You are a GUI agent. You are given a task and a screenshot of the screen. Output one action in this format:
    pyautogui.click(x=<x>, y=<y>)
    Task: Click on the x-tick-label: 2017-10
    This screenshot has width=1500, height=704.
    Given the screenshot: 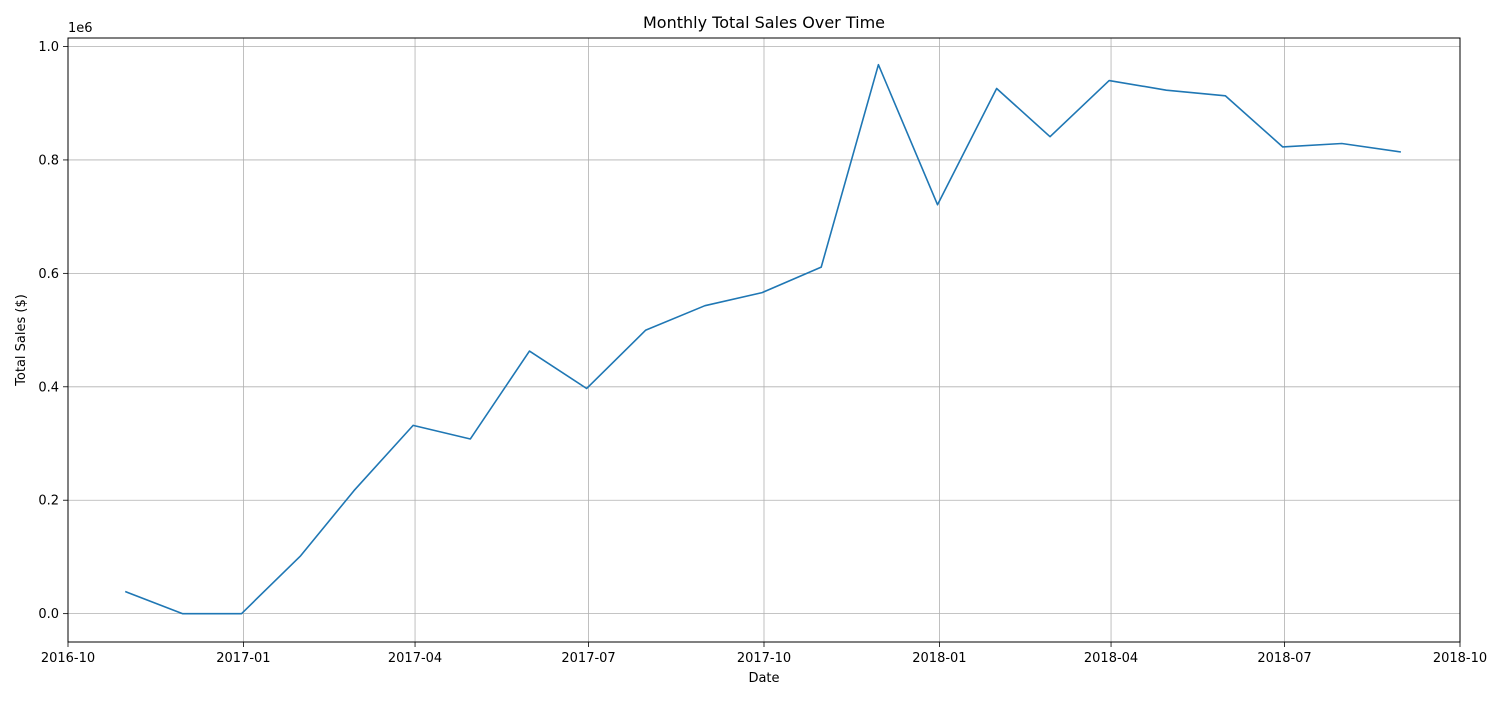 What is the action you would take?
    pyautogui.click(x=764, y=658)
    